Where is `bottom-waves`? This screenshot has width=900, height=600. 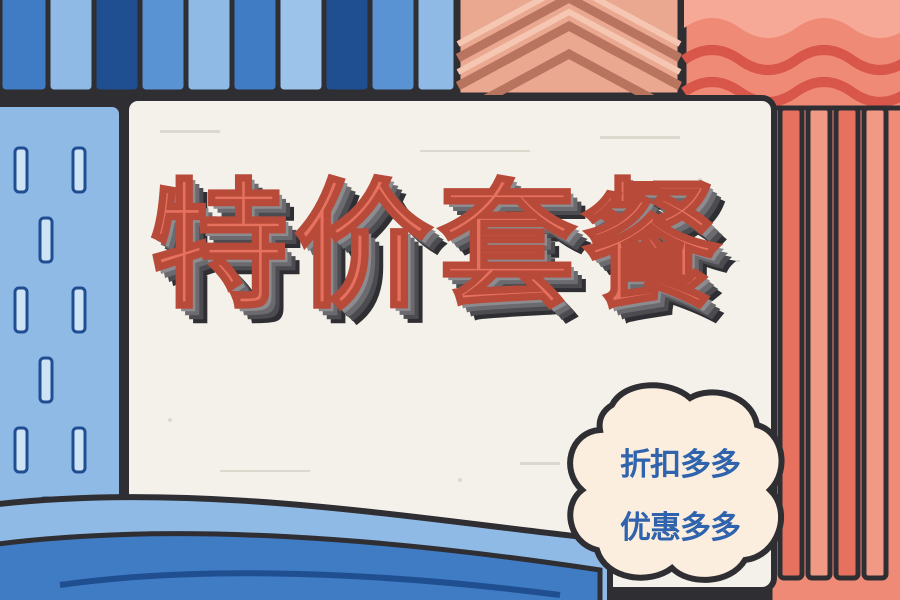
bottom-waves is located at coordinates (306, 547).